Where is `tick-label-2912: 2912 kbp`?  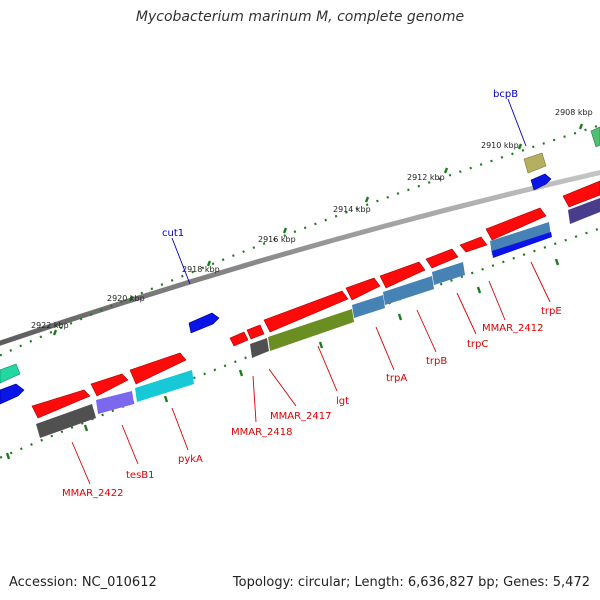
tick-label-2912: 2912 kbp is located at coordinates (426, 177).